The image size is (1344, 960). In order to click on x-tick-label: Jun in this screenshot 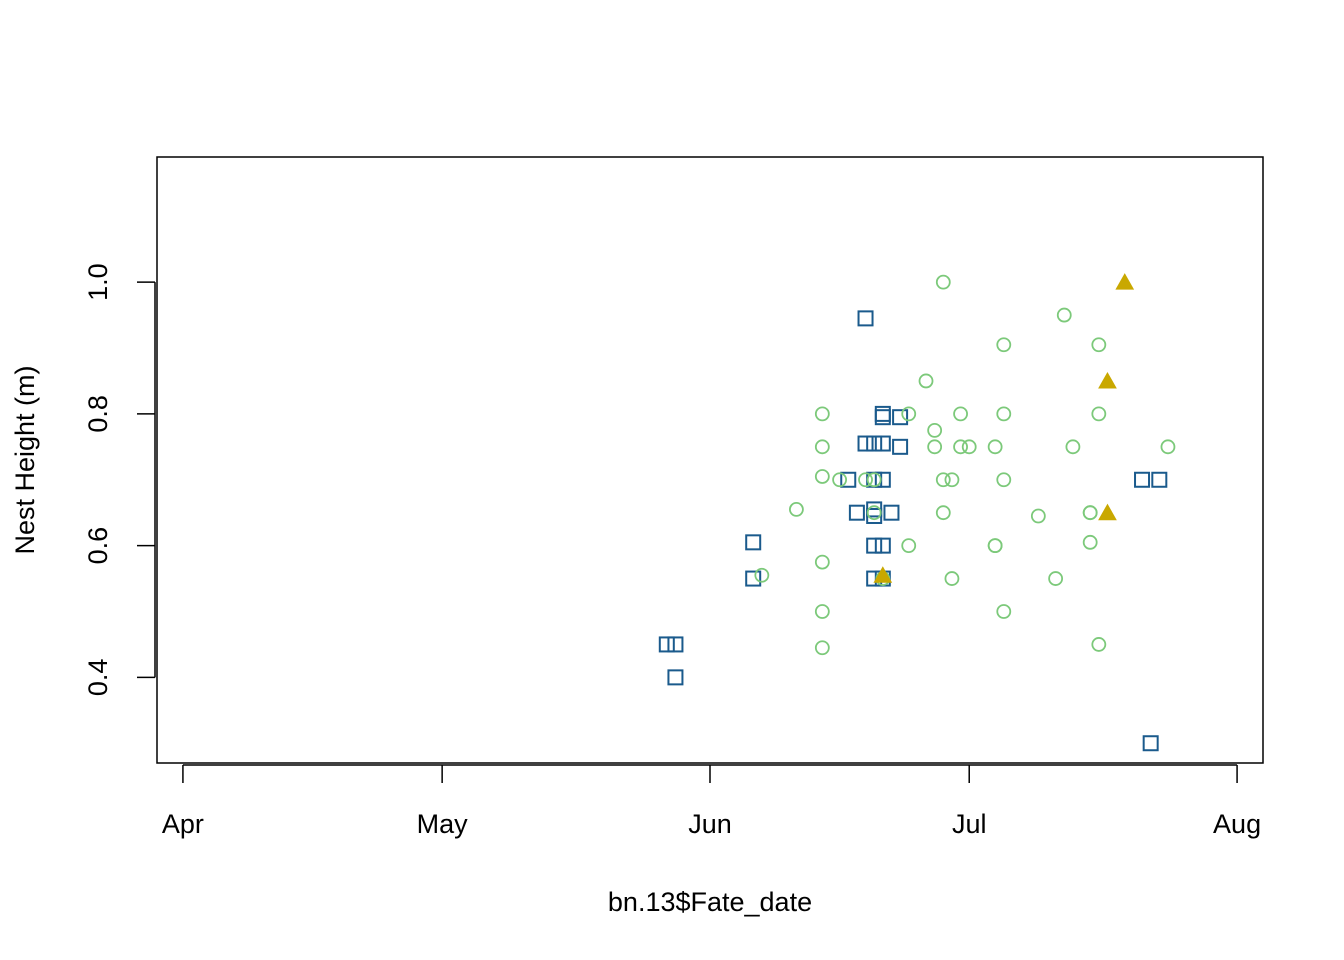, I will do `click(710, 824)`.